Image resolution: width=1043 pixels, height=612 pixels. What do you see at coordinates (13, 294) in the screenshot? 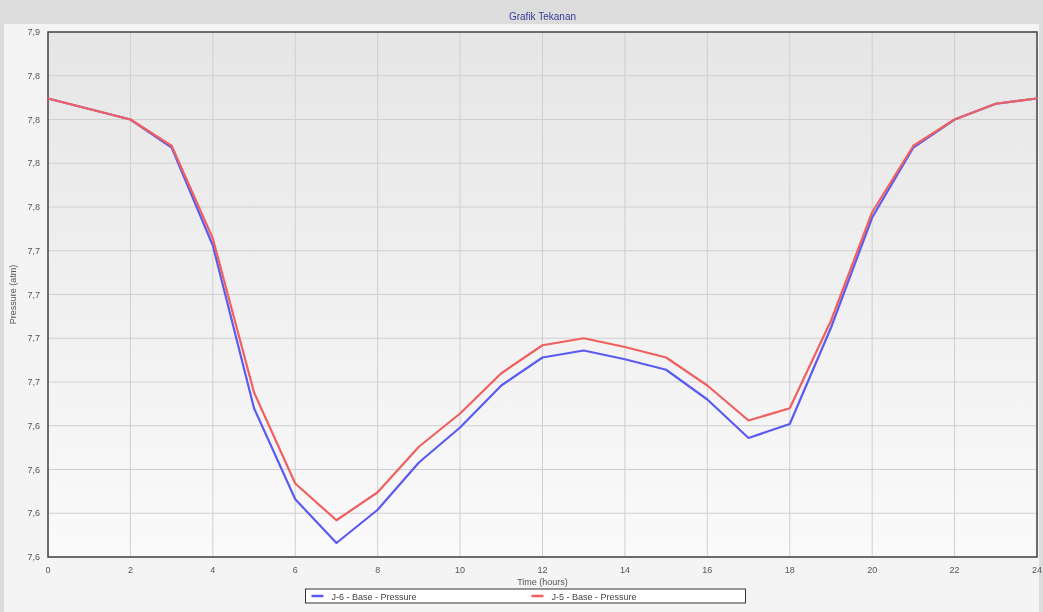
I see `y-axis-title: Pressure (atm)` at bounding box center [13, 294].